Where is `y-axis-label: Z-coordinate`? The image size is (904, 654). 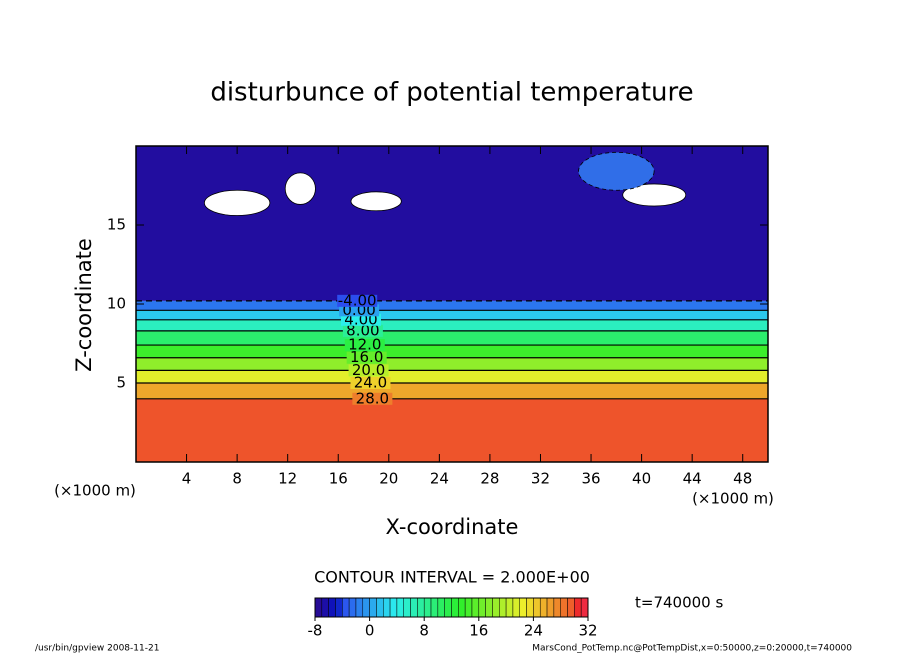 y-axis-label: Z-coordinate is located at coordinates (84, 305).